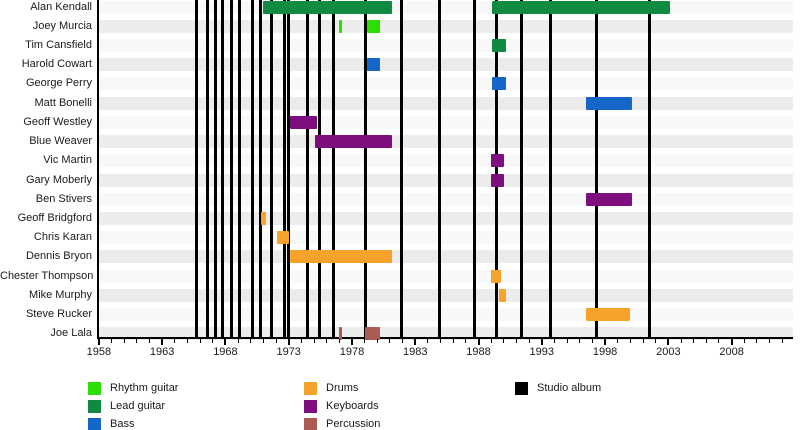 The height and width of the screenshot is (430, 800). What do you see at coordinates (542, 352) in the screenshot?
I see `x-axis-tick-label: 1993` at bounding box center [542, 352].